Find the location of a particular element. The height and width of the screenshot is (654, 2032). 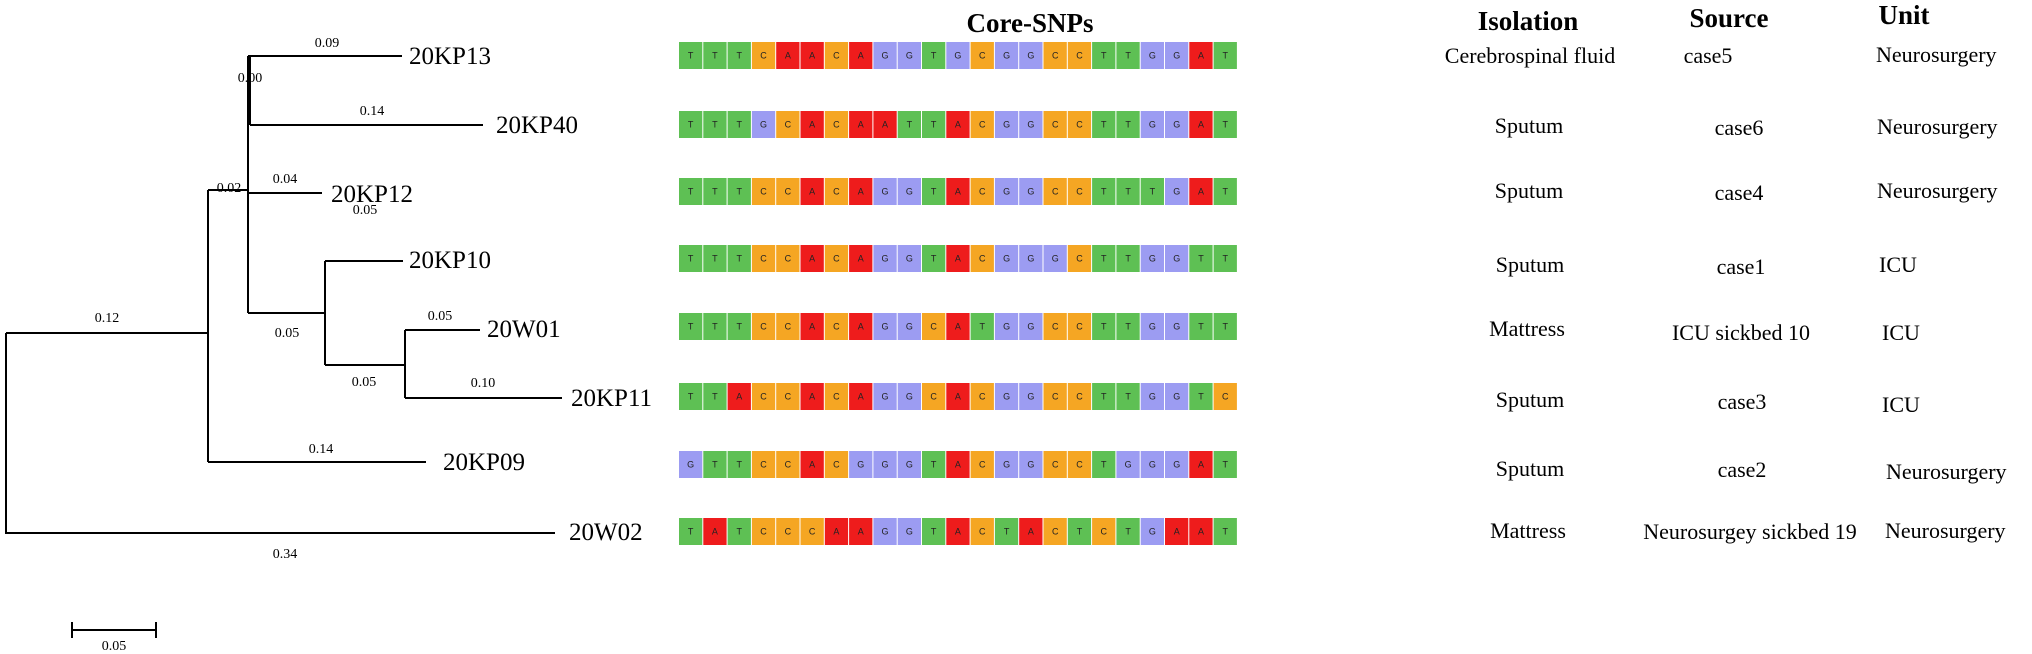

branch-node-e is located at coordinates (443, 364).